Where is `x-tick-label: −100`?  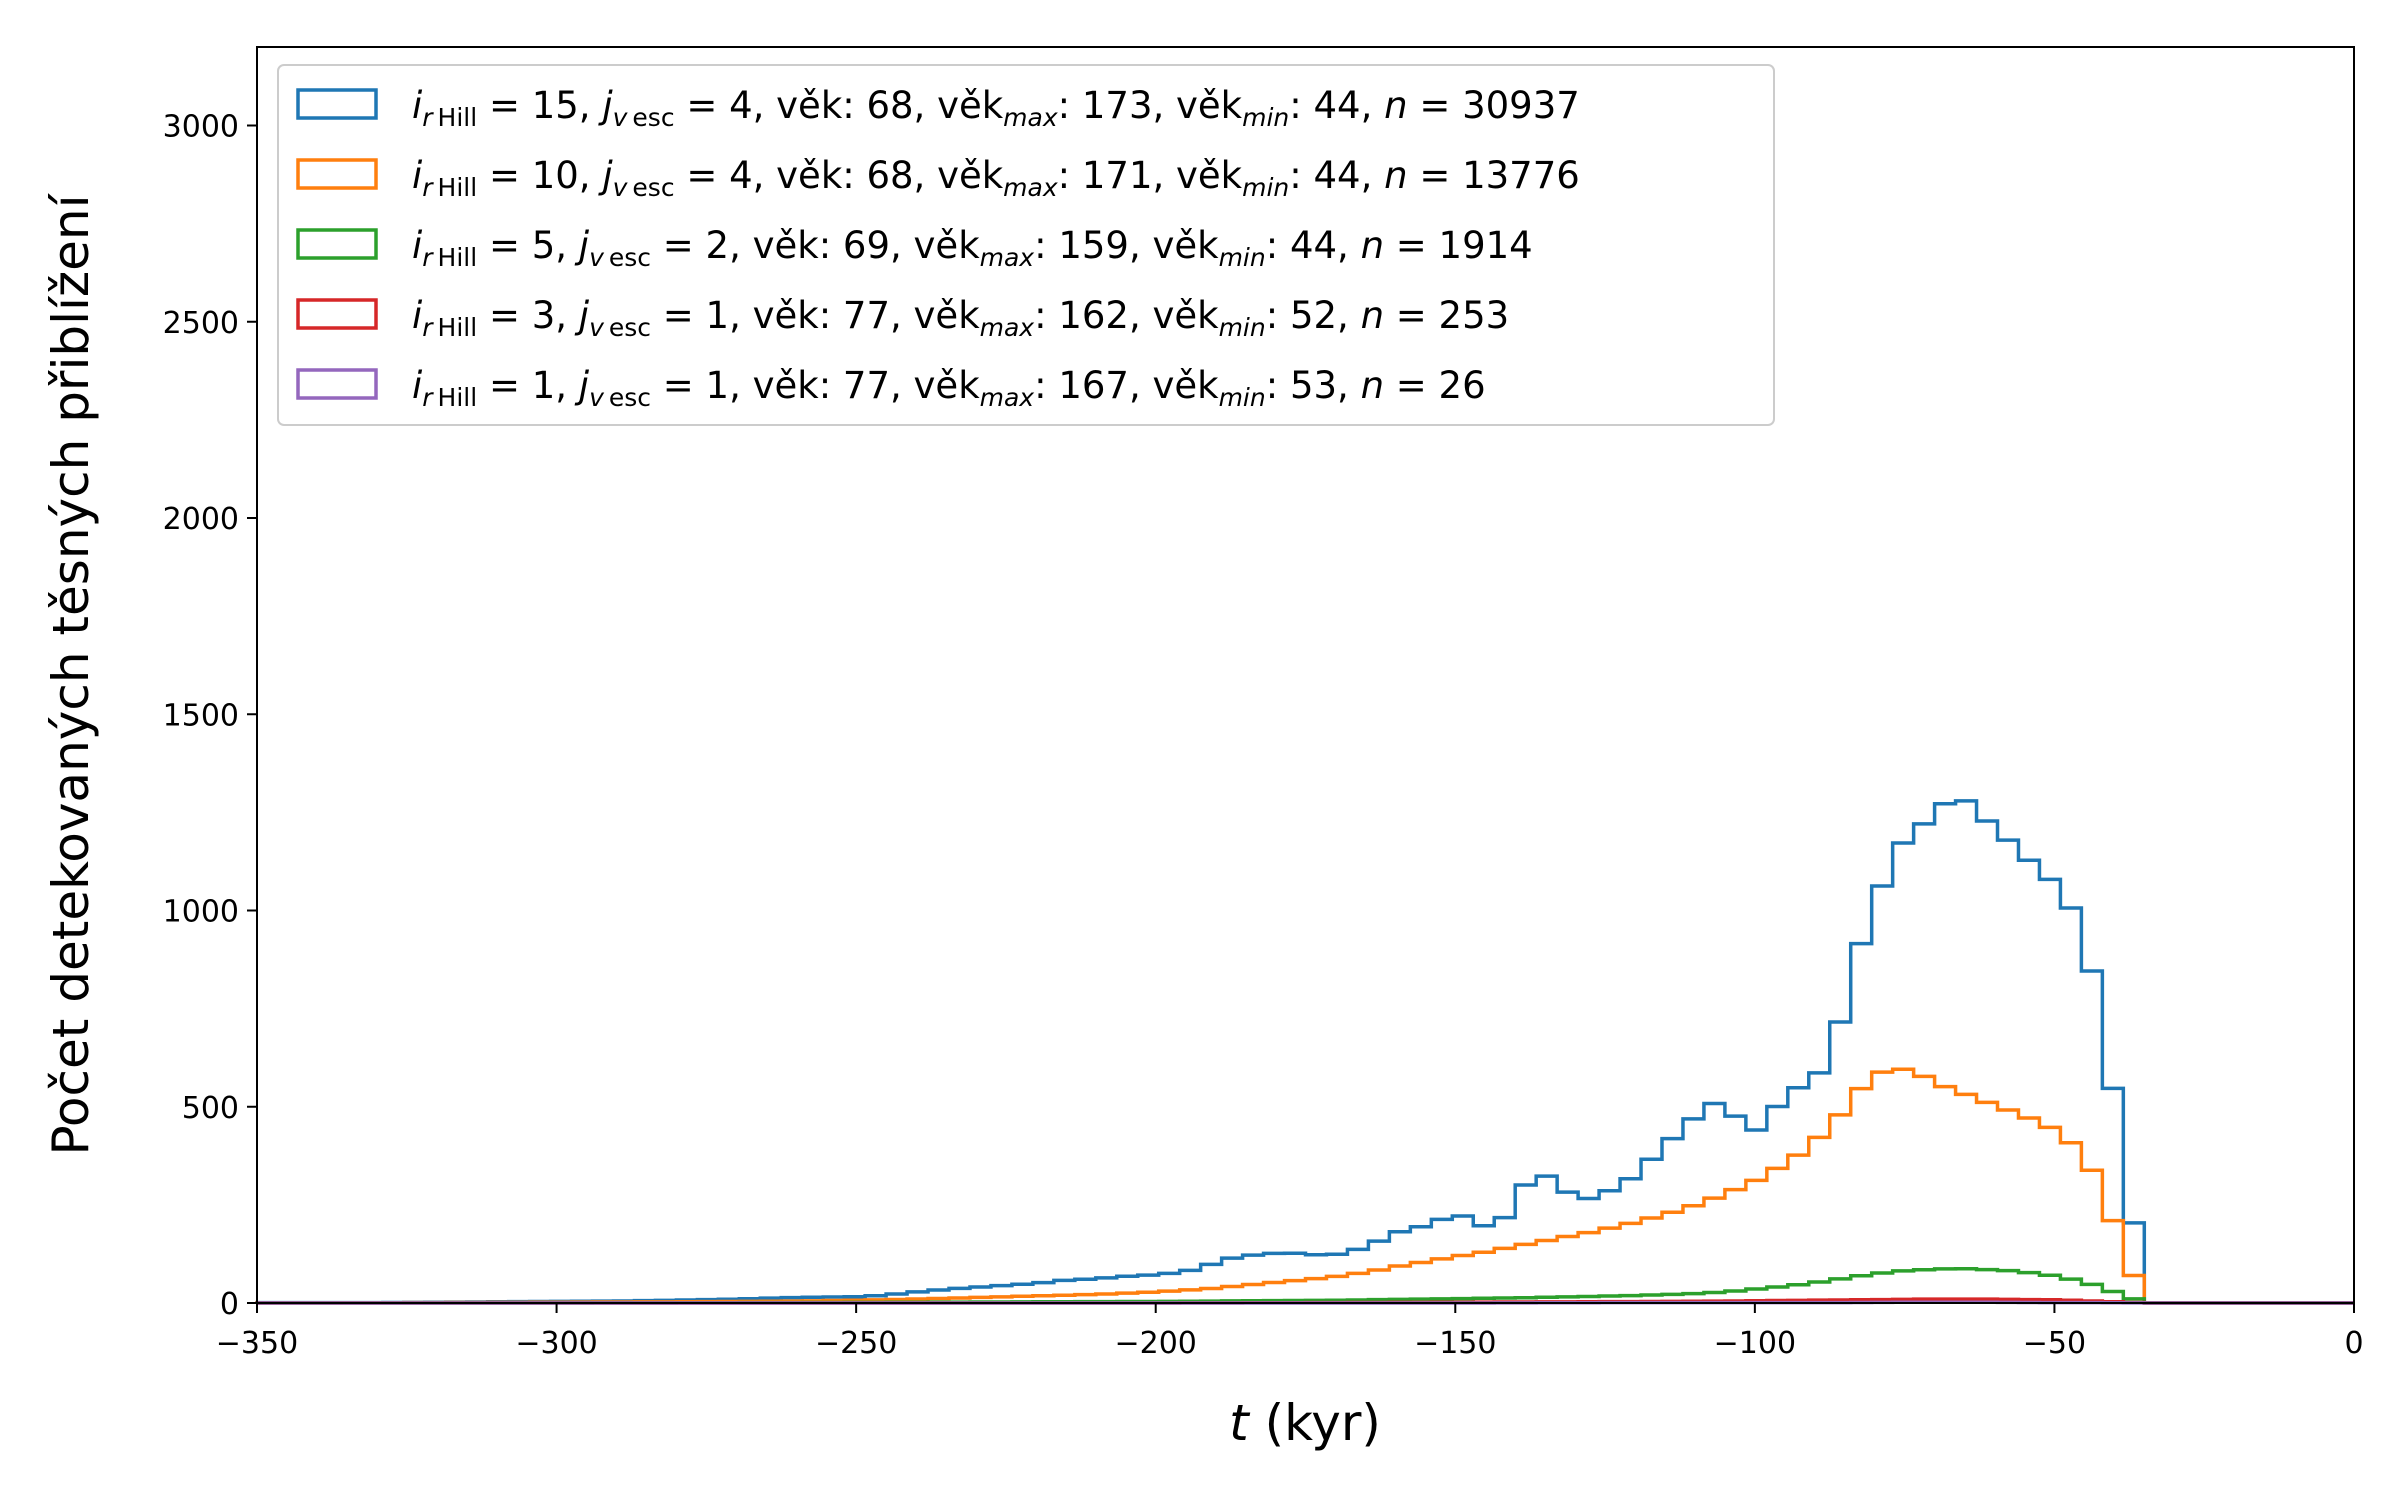 x-tick-label: −100 is located at coordinates (1755, 1343).